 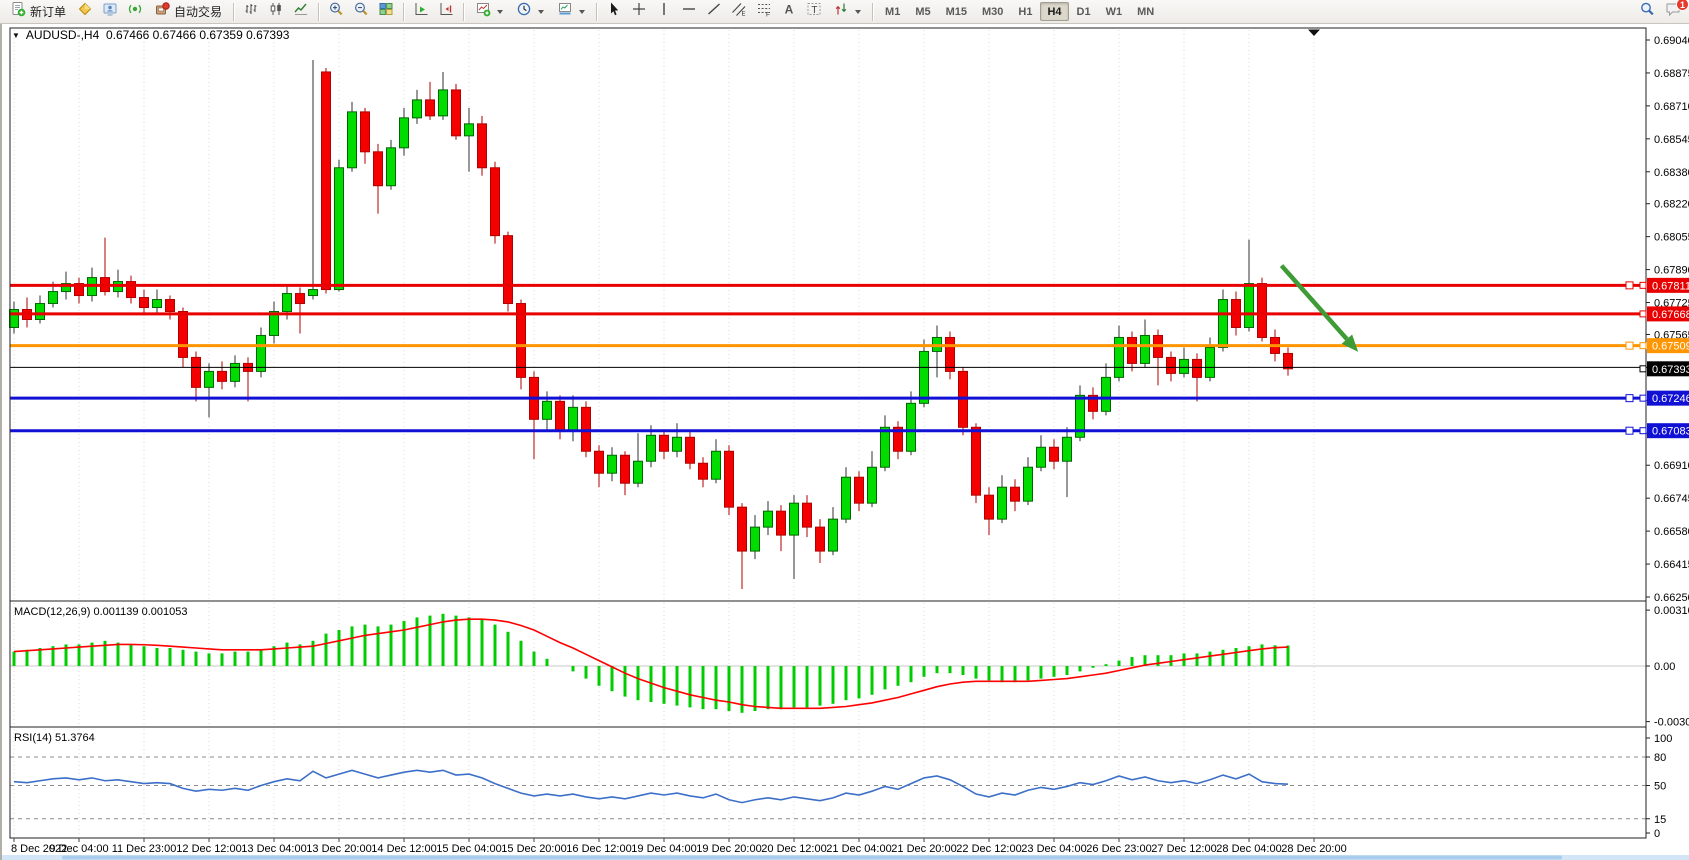 What do you see at coordinates (135, 12) in the screenshot?
I see `navigator-button` at bounding box center [135, 12].